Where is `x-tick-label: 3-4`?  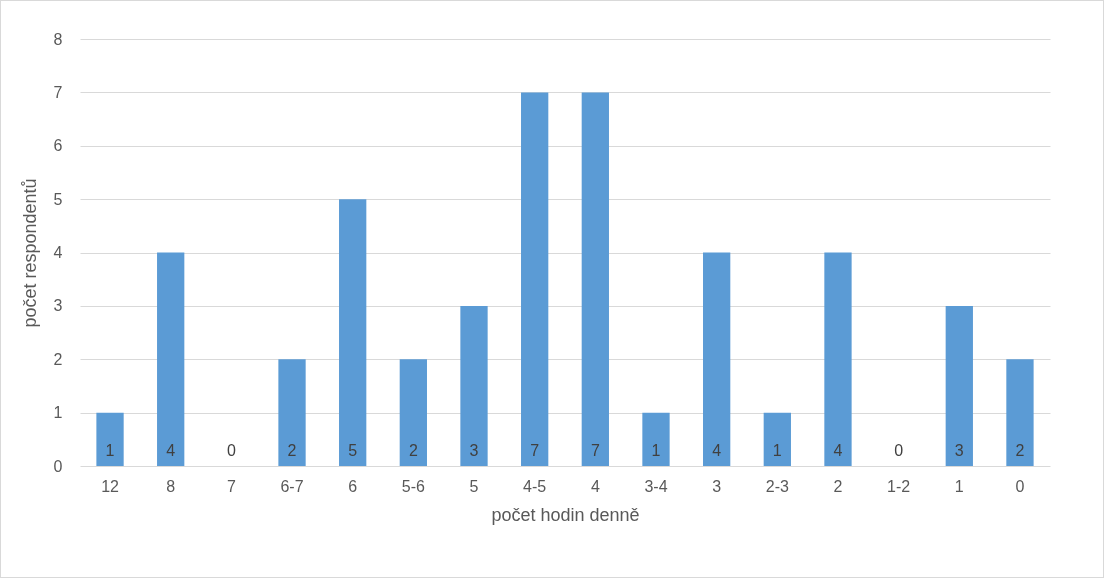
x-tick-label: 3-4 is located at coordinates (656, 486).